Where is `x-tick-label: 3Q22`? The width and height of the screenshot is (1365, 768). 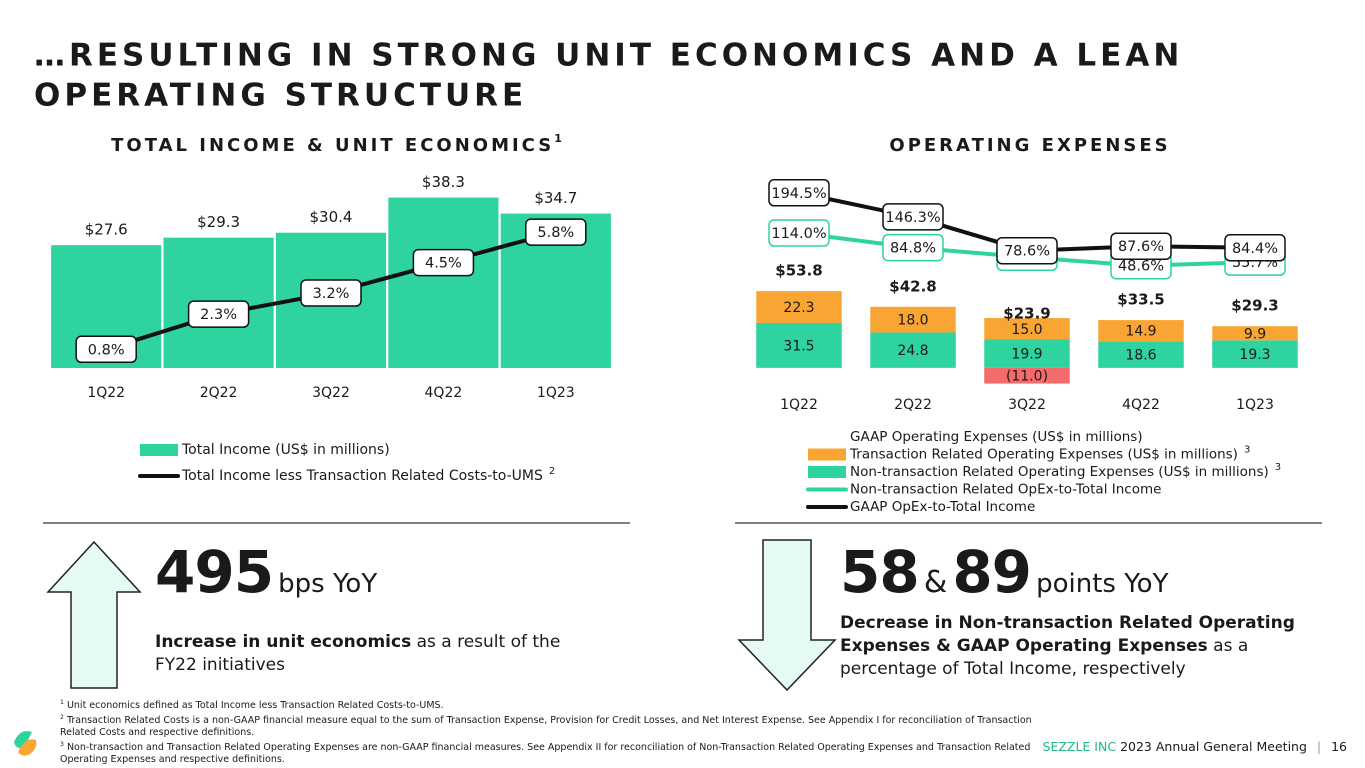
x-tick-label: 3Q22 is located at coordinates (331, 393).